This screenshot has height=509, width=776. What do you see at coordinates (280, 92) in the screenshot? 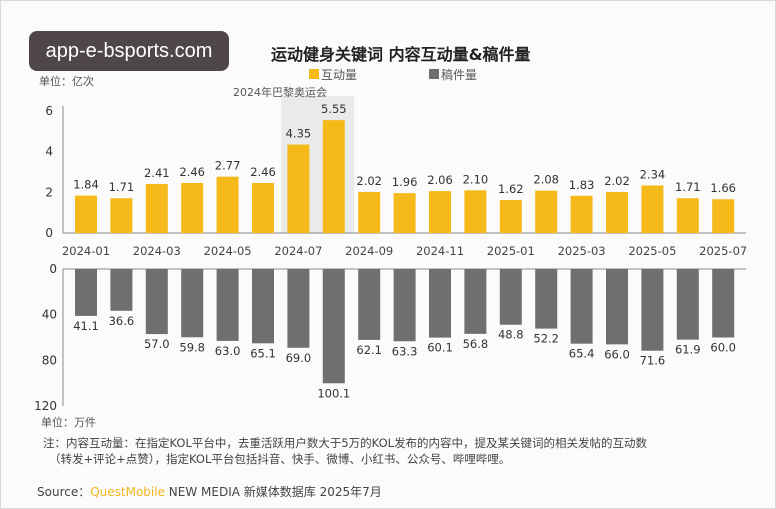
I see `olympics-annotation: 2024年巴黎奥运会` at bounding box center [280, 92].